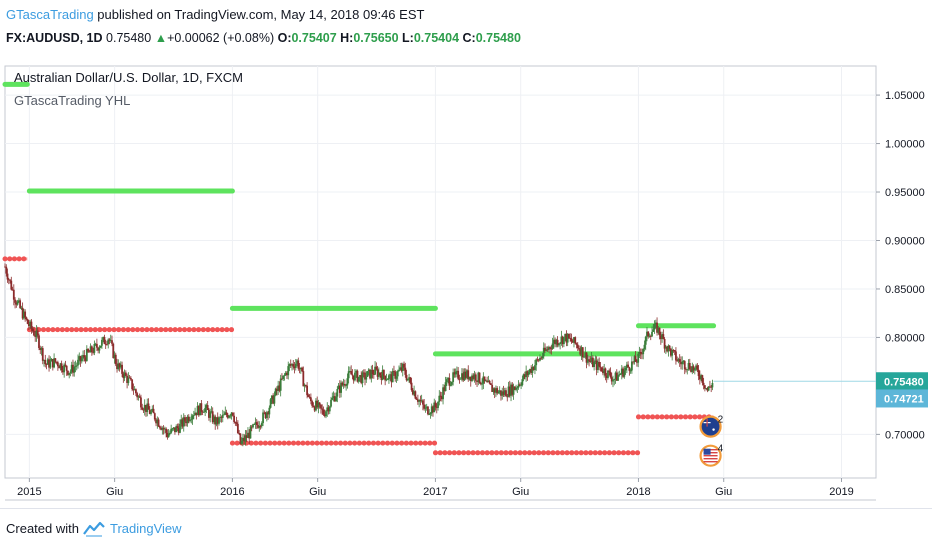  What do you see at coordinates (54, 38) in the screenshot?
I see `symbol-name: FX:AUDUSD, 1D` at bounding box center [54, 38].